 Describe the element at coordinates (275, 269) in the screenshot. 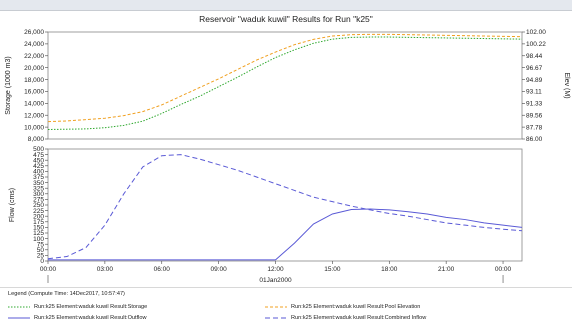

I see `x-tick-label: 12:00` at that location.